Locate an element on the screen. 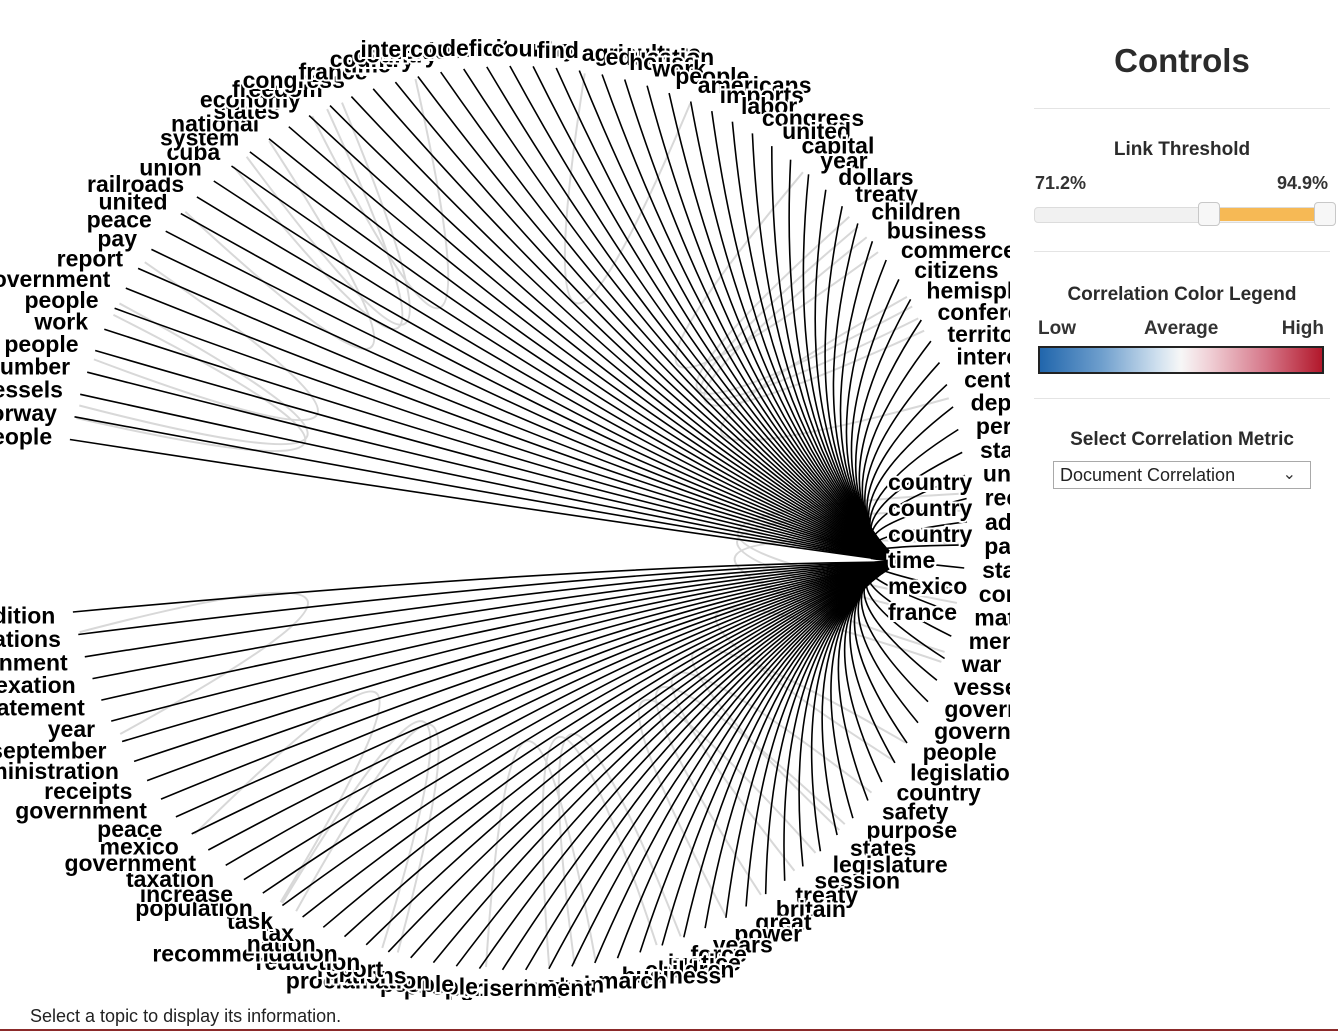 The width and height of the screenshot is (1338, 1032). legend-high-label: High is located at coordinates (1303, 329).